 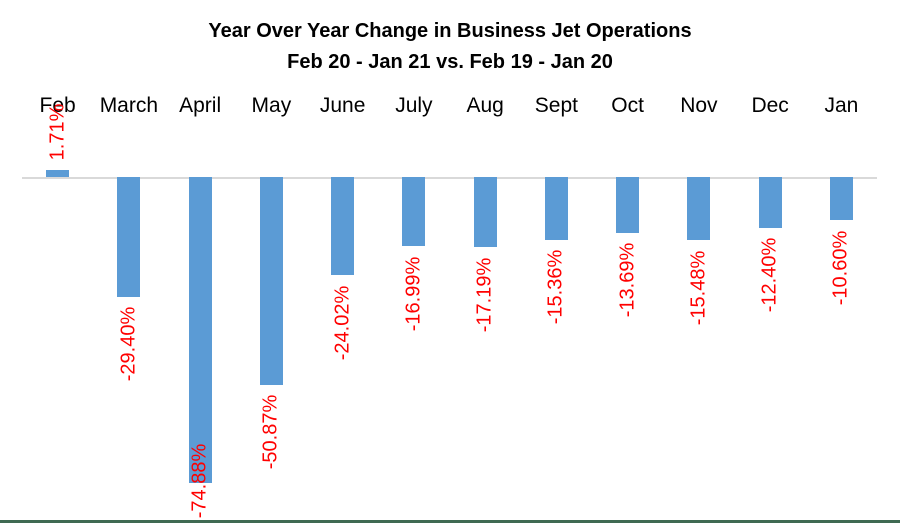 I want to click on bar-oct, so click(x=628, y=205).